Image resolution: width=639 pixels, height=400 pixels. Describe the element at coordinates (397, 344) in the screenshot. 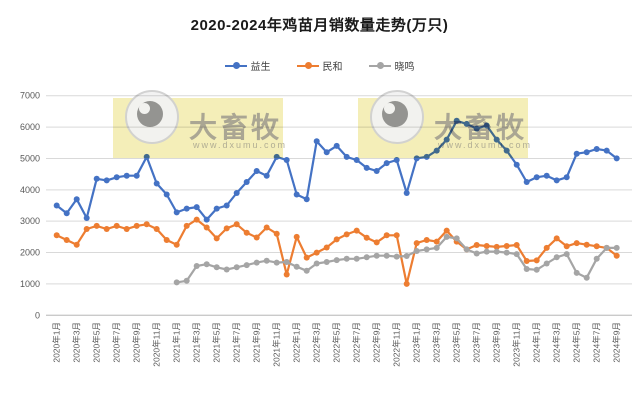

I see `x-tick-label: 2022年11月` at that location.